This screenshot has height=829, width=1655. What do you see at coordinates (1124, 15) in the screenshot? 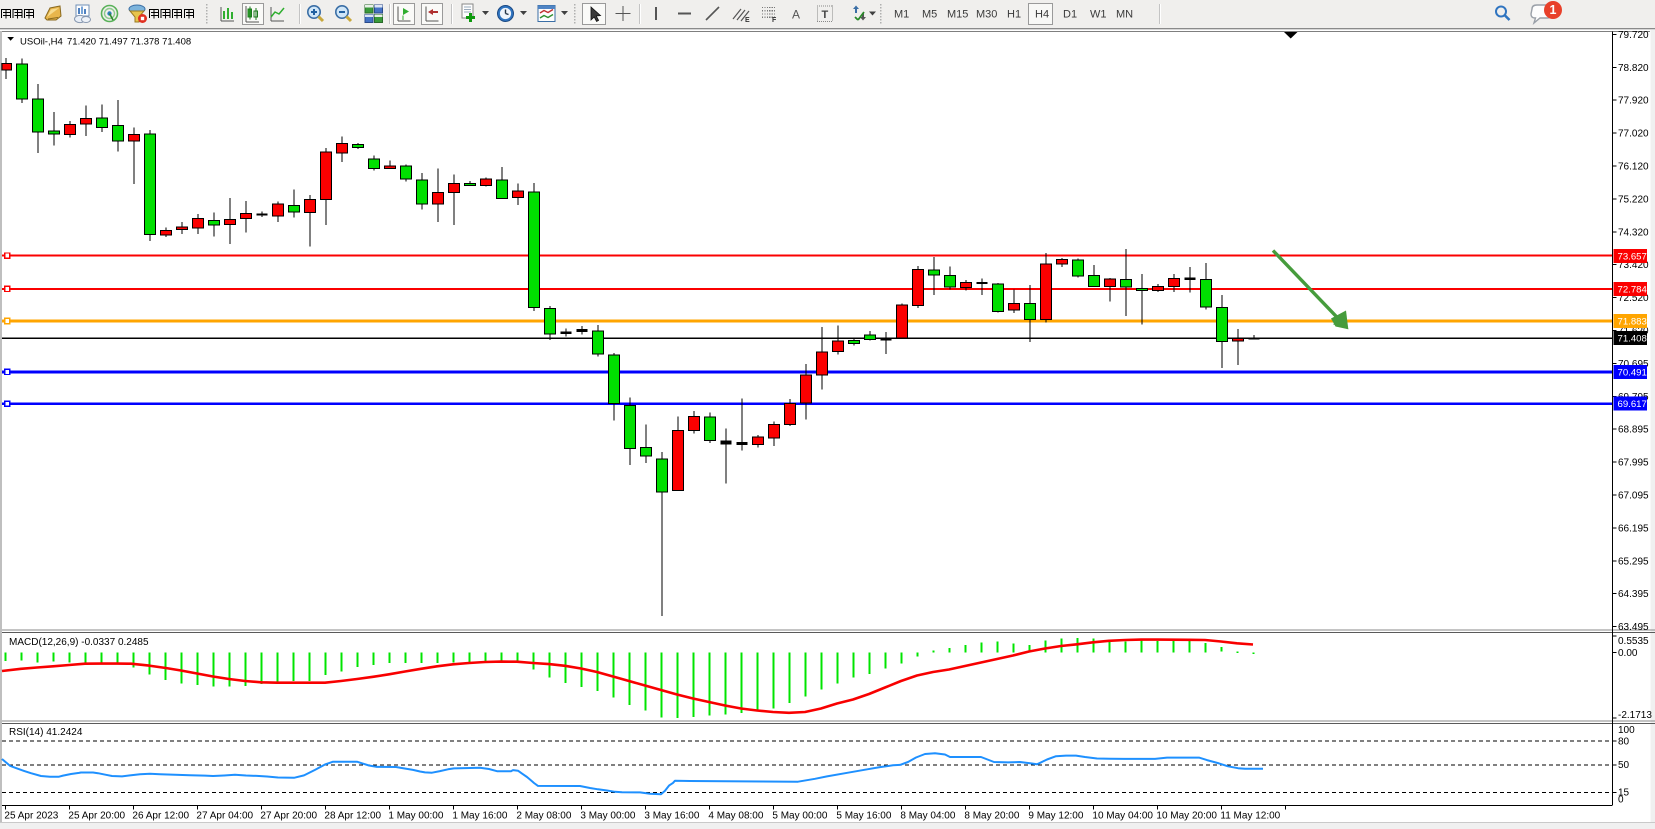
I see `svg-text: MN` at bounding box center [1124, 15].